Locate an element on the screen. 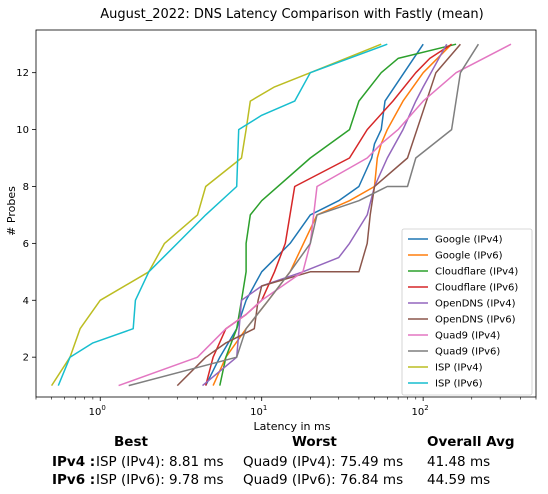 The image size is (548, 494). legend-label: ISP (IPv6) is located at coordinates (459, 384).